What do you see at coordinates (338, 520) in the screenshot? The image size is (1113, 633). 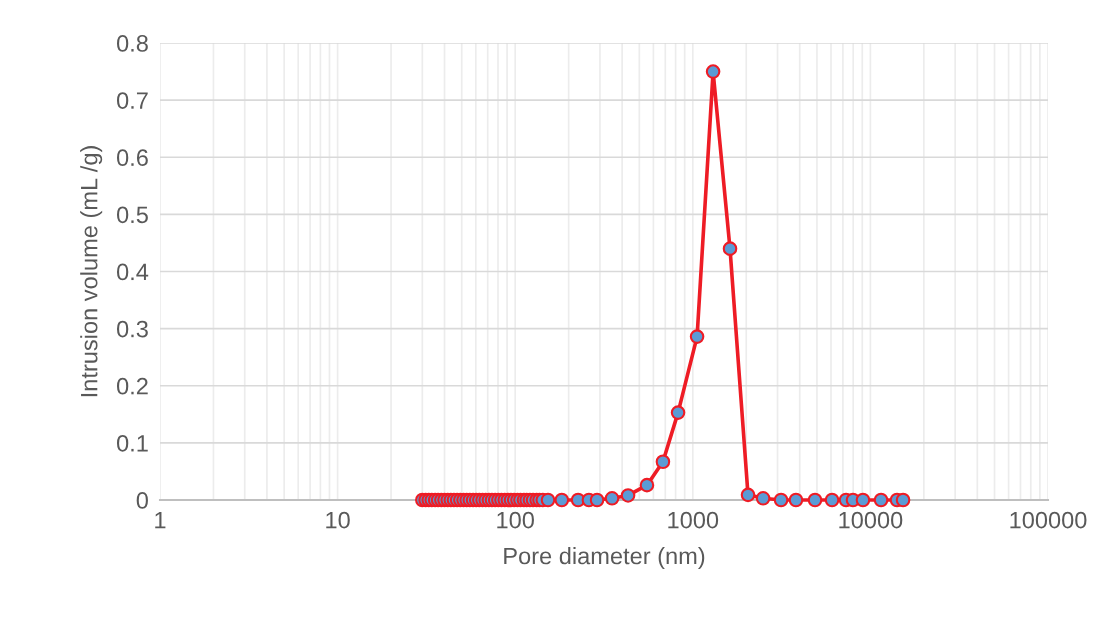 I see `x-tick-label: 10` at bounding box center [338, 520].